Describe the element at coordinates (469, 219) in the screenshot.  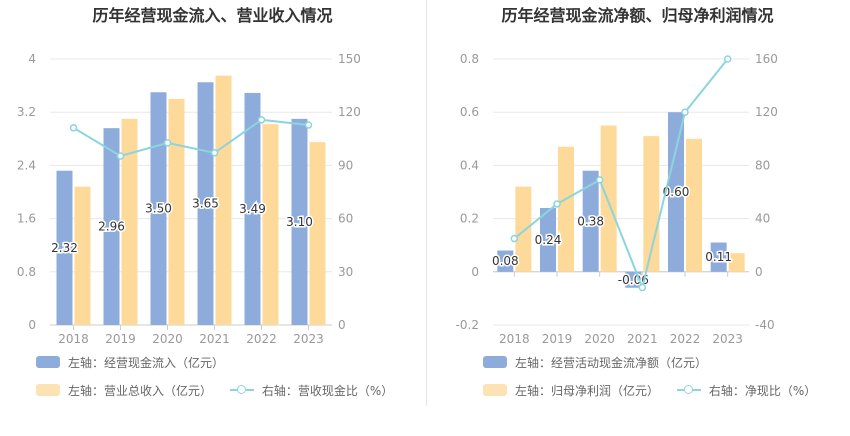
I see `y-tick-left: 0.2` at that location.